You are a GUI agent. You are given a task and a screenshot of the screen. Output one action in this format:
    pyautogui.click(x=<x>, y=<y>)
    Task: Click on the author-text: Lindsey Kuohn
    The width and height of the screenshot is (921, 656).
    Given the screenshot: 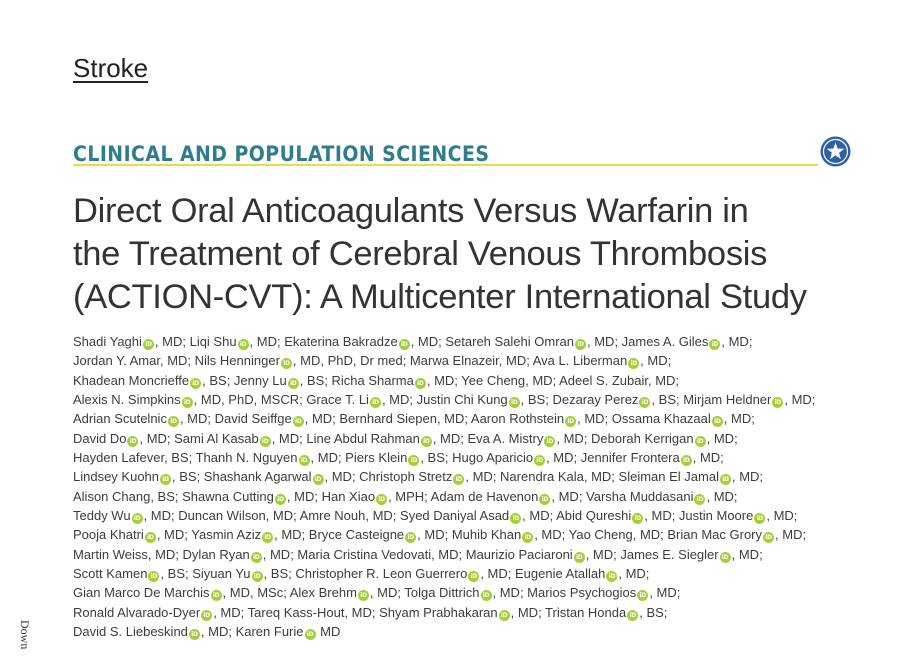 What is the action you would take?
    pyautogui.click(x=116, y=477)
    